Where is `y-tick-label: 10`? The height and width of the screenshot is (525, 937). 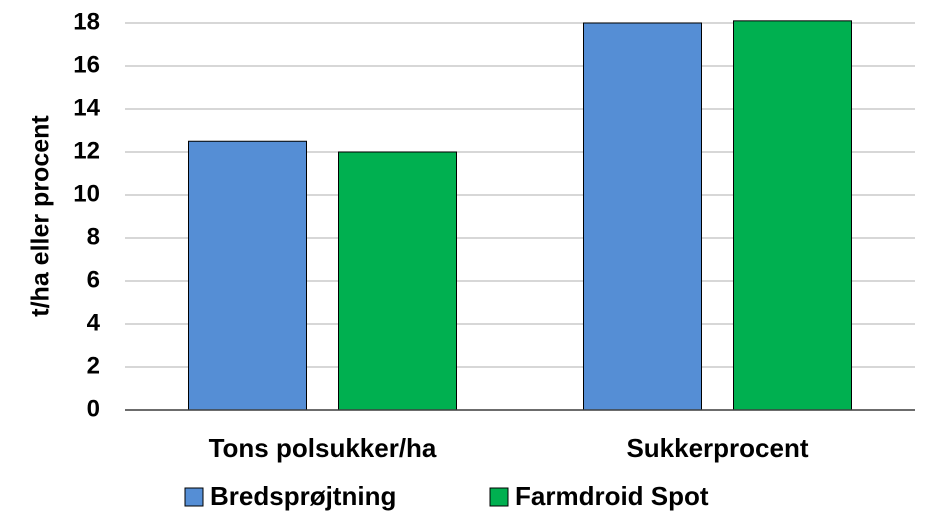 y-tick-label: 10 is located at coordinates (86, 193).